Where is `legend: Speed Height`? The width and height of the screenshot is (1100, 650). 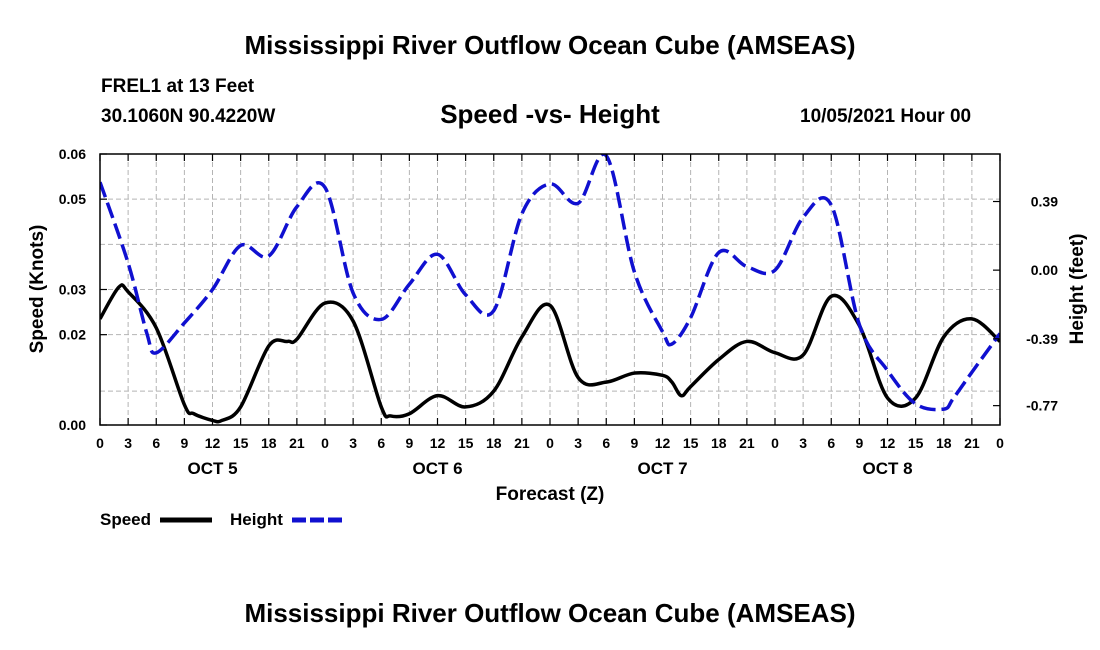
legend: Speed Height is located at coordinates (221, 519).